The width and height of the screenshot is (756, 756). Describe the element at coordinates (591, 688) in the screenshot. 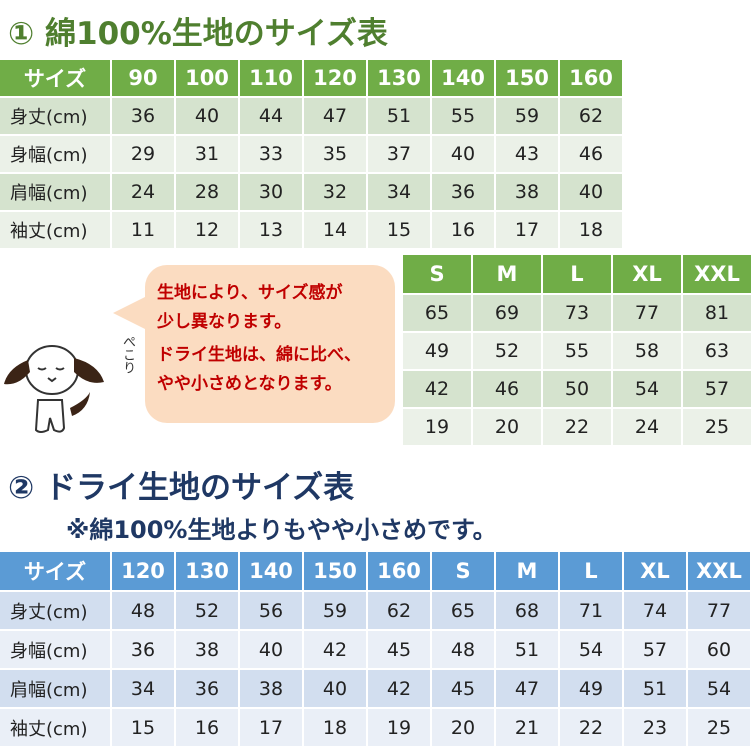

I see `table-cell: 49` at that location.